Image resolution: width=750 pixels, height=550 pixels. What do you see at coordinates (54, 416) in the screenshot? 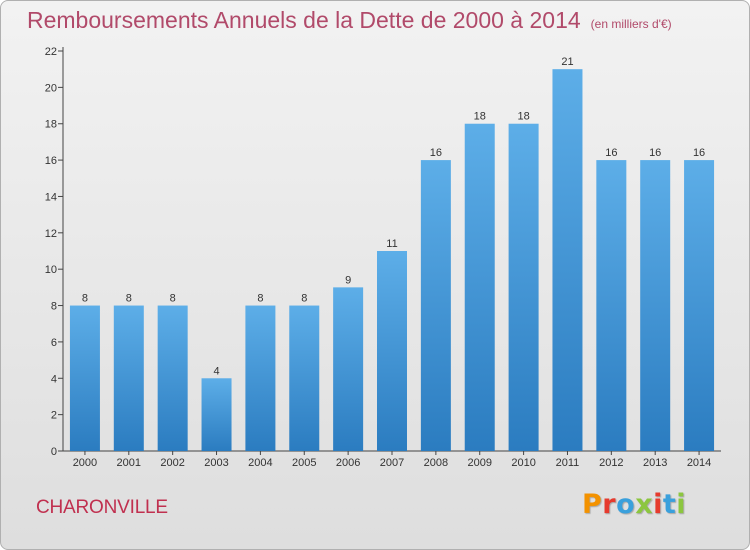
I see `y-tick-label: 2` at bounding box center [54, 416].